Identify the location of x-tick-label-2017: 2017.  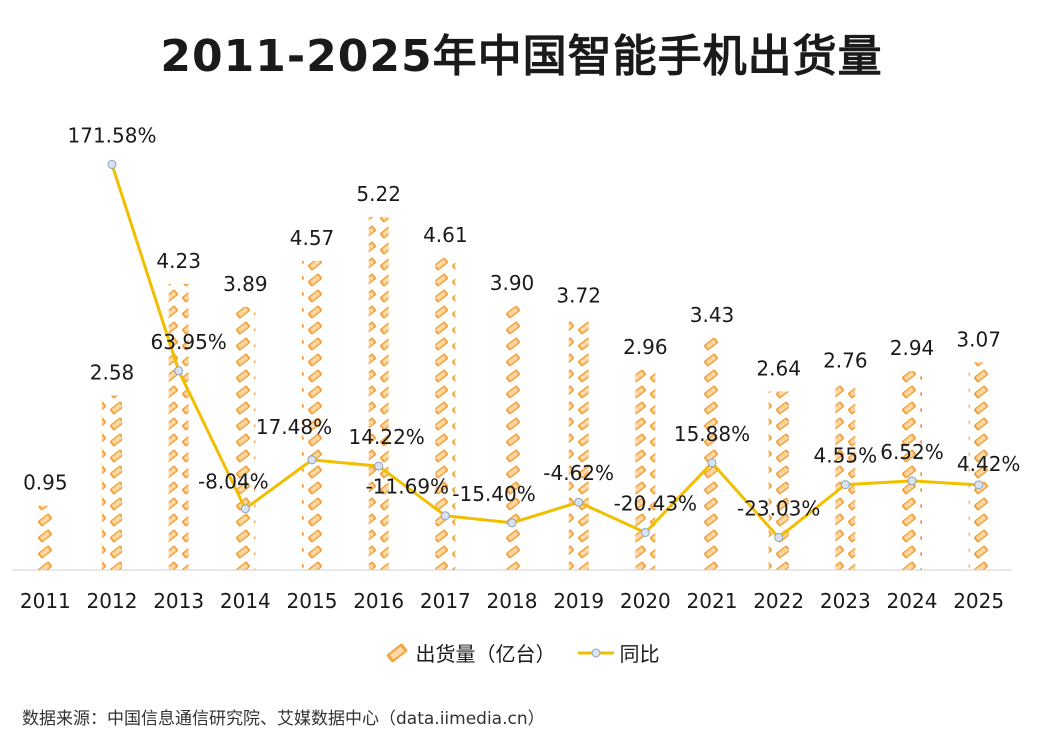
(445, 601).